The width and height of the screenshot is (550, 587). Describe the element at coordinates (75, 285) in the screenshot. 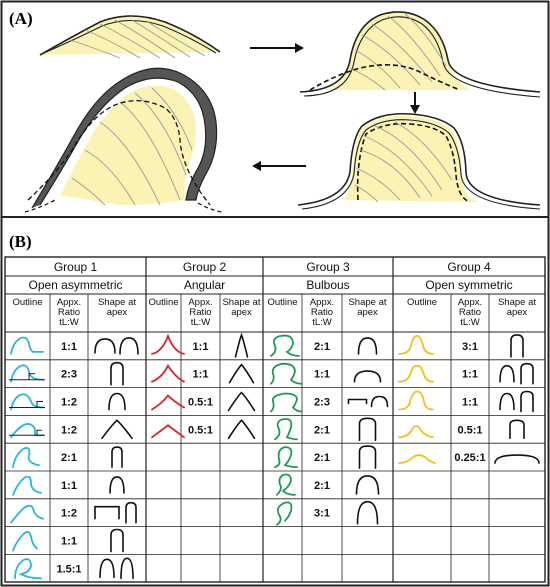

I see `group-subtitle: Open asymmetric` at that location.